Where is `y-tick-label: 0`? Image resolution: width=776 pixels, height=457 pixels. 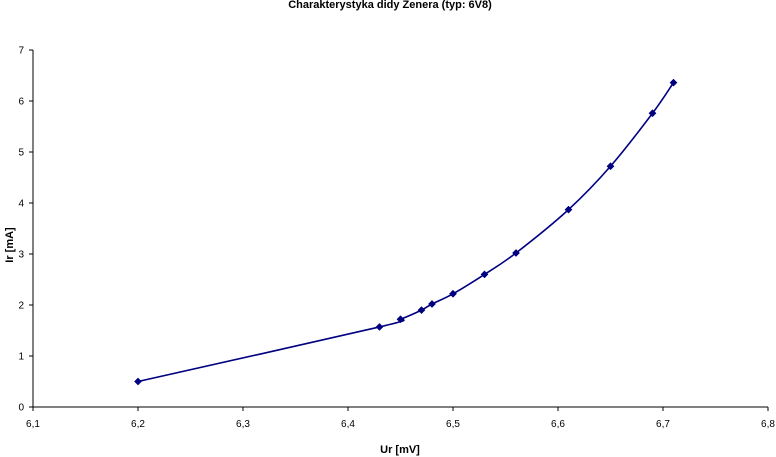
y-tick-label: 0 is located at coordinates (21, 408).